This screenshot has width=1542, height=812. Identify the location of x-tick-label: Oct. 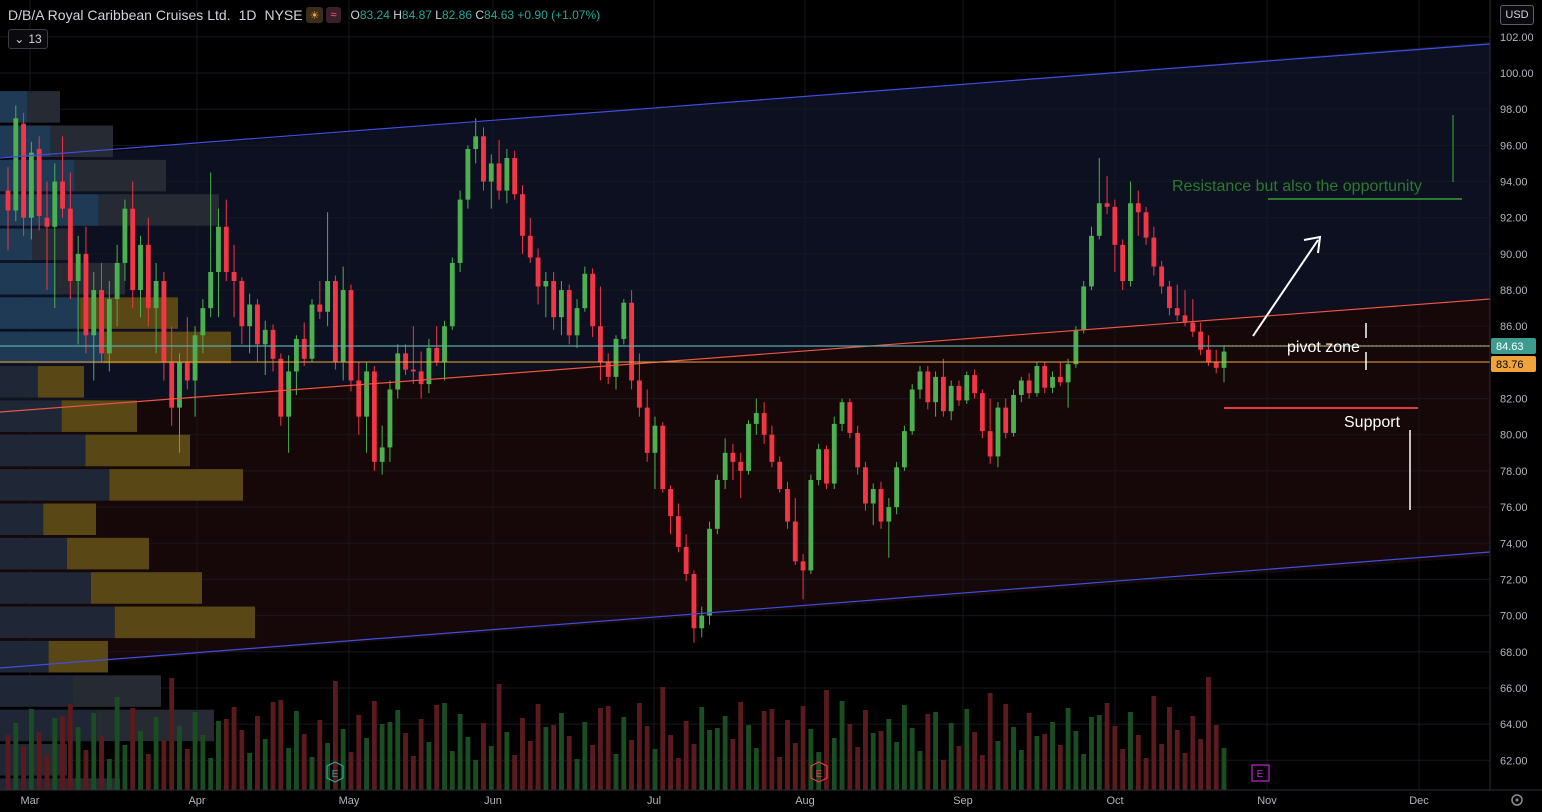
(1114, 801).